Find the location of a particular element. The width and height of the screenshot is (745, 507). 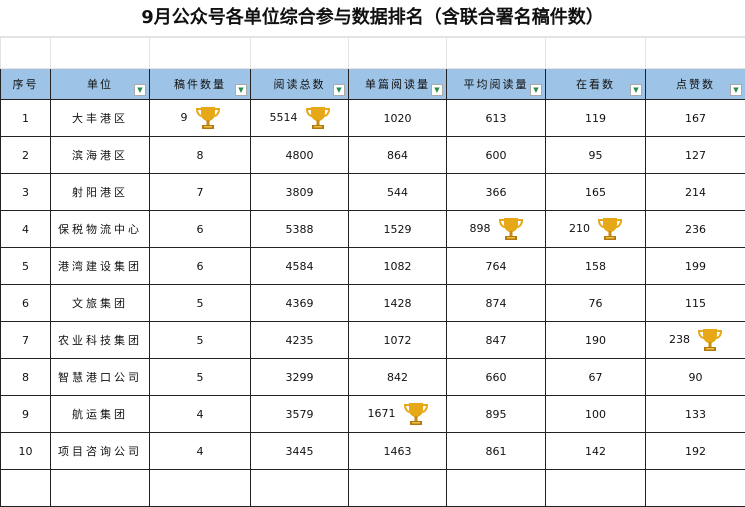

cell-likes: 238 is located at coordinates (695, 340).